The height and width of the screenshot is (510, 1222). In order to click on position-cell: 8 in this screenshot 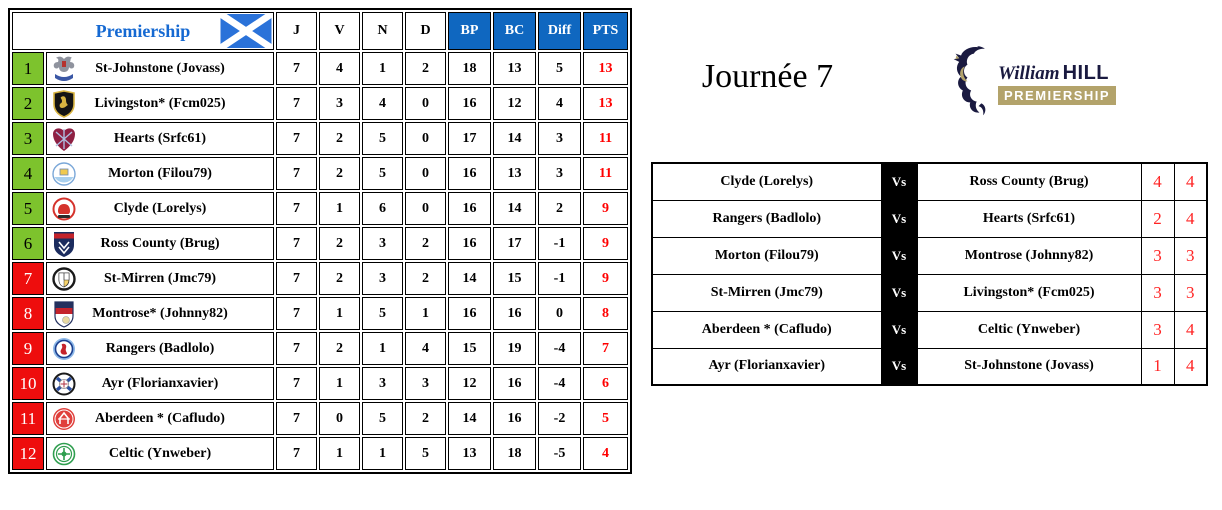, I will do `click(28, 313)`.